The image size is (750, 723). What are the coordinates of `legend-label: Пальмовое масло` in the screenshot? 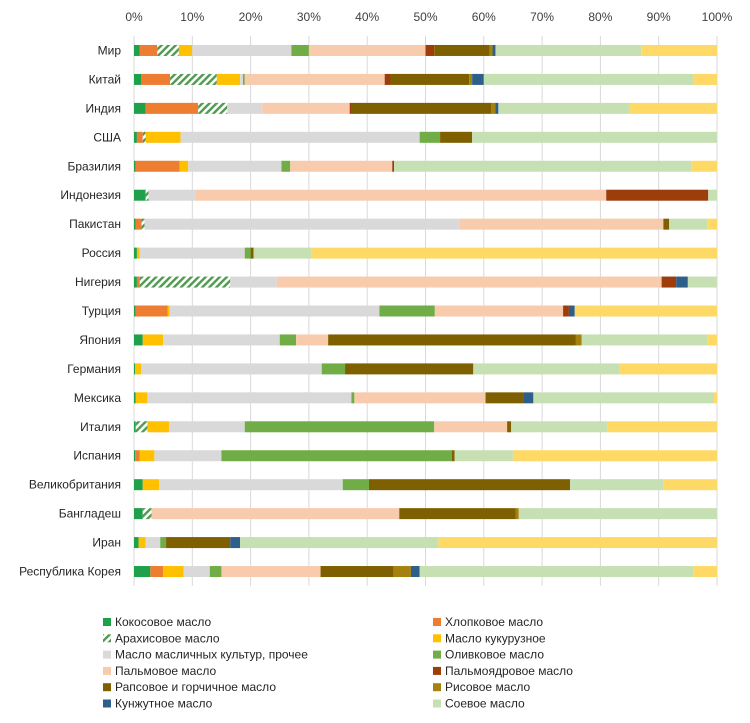 It's located at (165, 671).